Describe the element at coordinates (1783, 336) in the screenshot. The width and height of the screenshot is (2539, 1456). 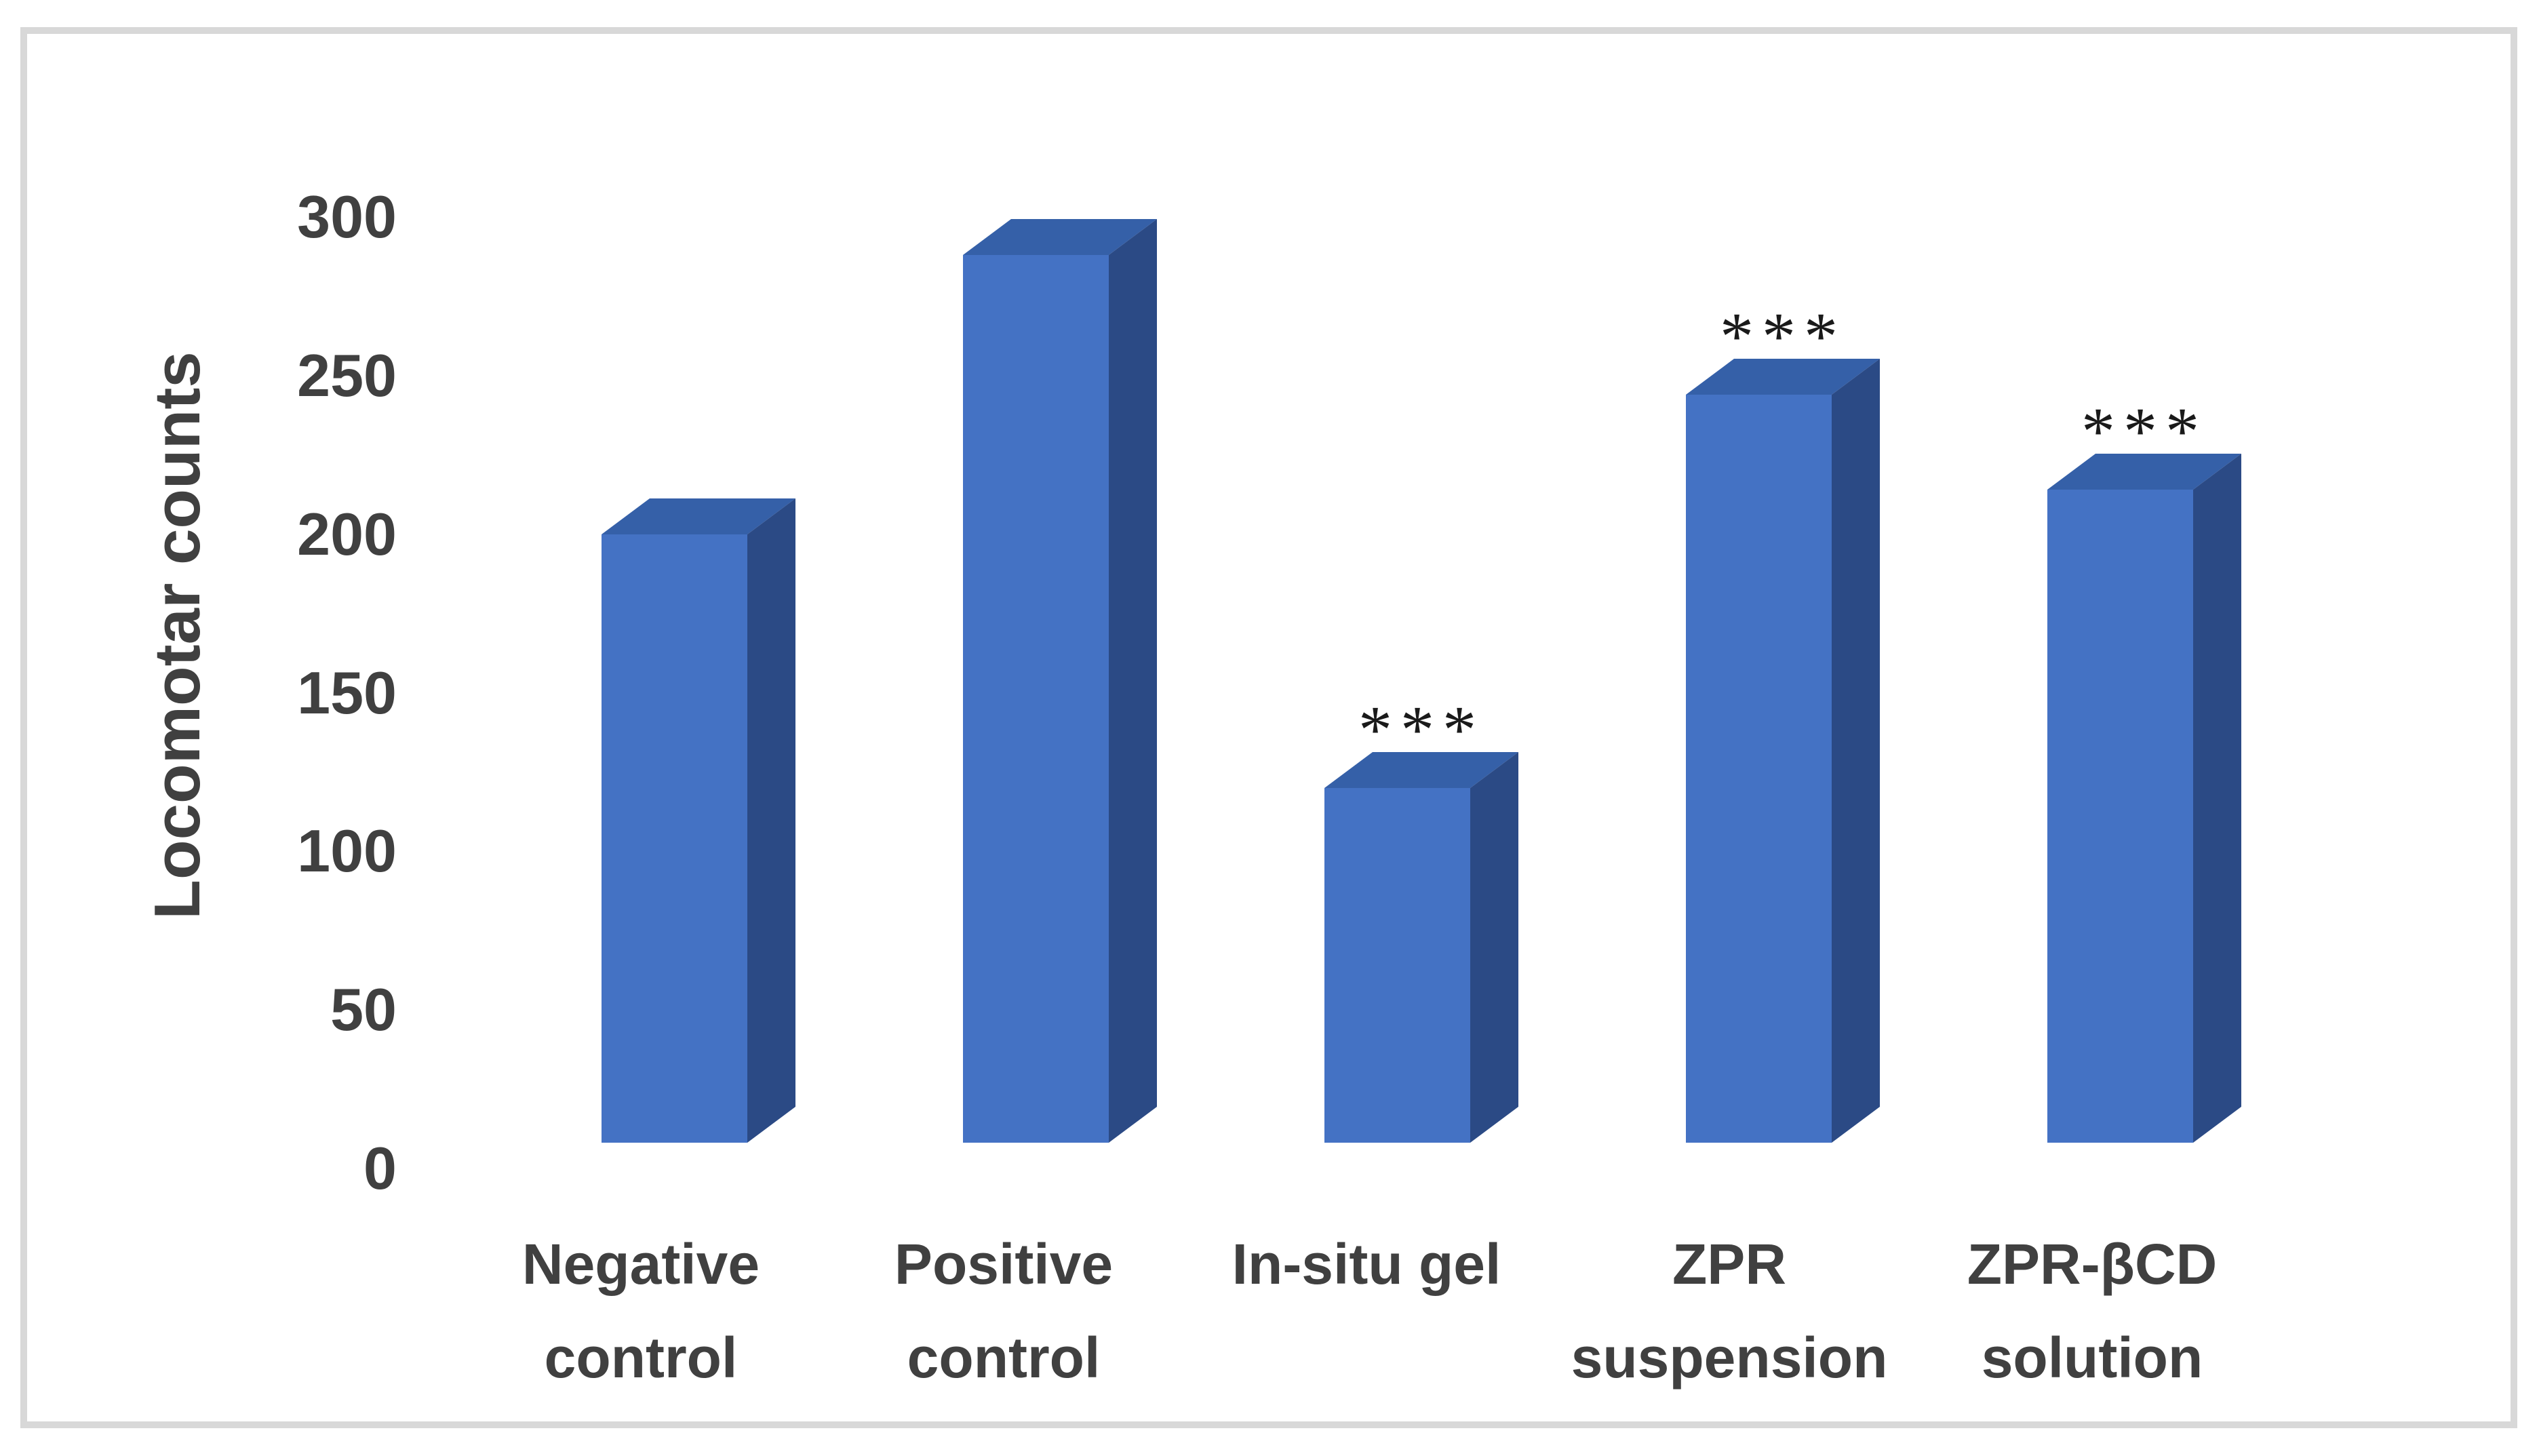
I see `significance-marker-zpr-suspension: ***` at that location.